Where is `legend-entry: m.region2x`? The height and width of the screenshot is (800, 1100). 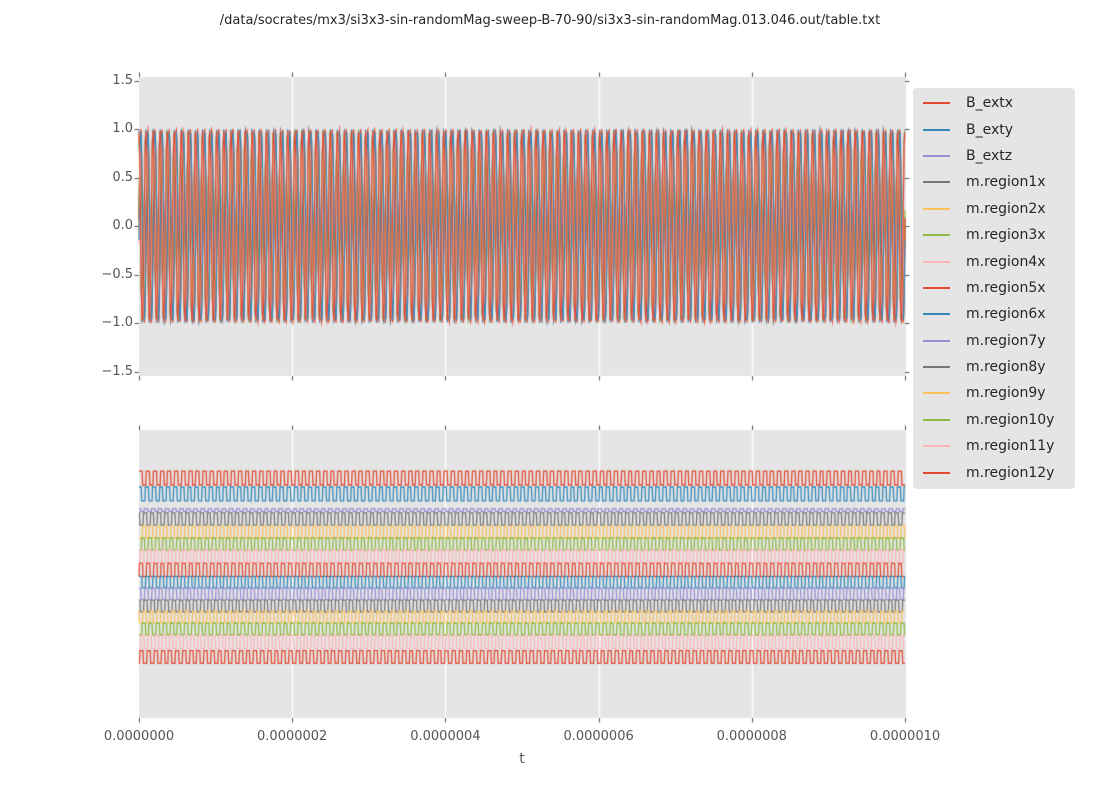 legend-entry: m.region2x is located at coordinates (999, 209).